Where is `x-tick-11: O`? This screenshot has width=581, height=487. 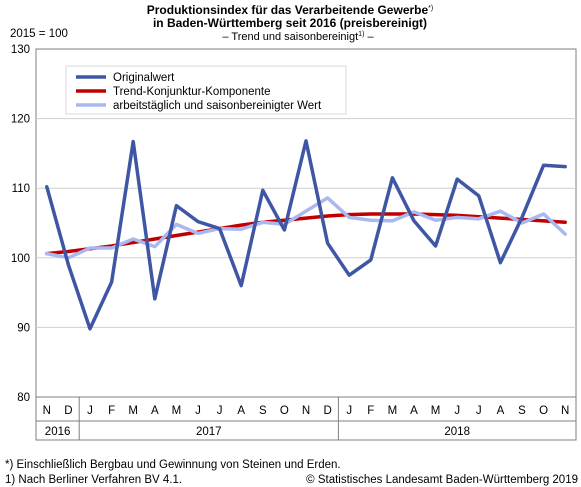 x-tick-11: O is located at coordinates (284, 411).